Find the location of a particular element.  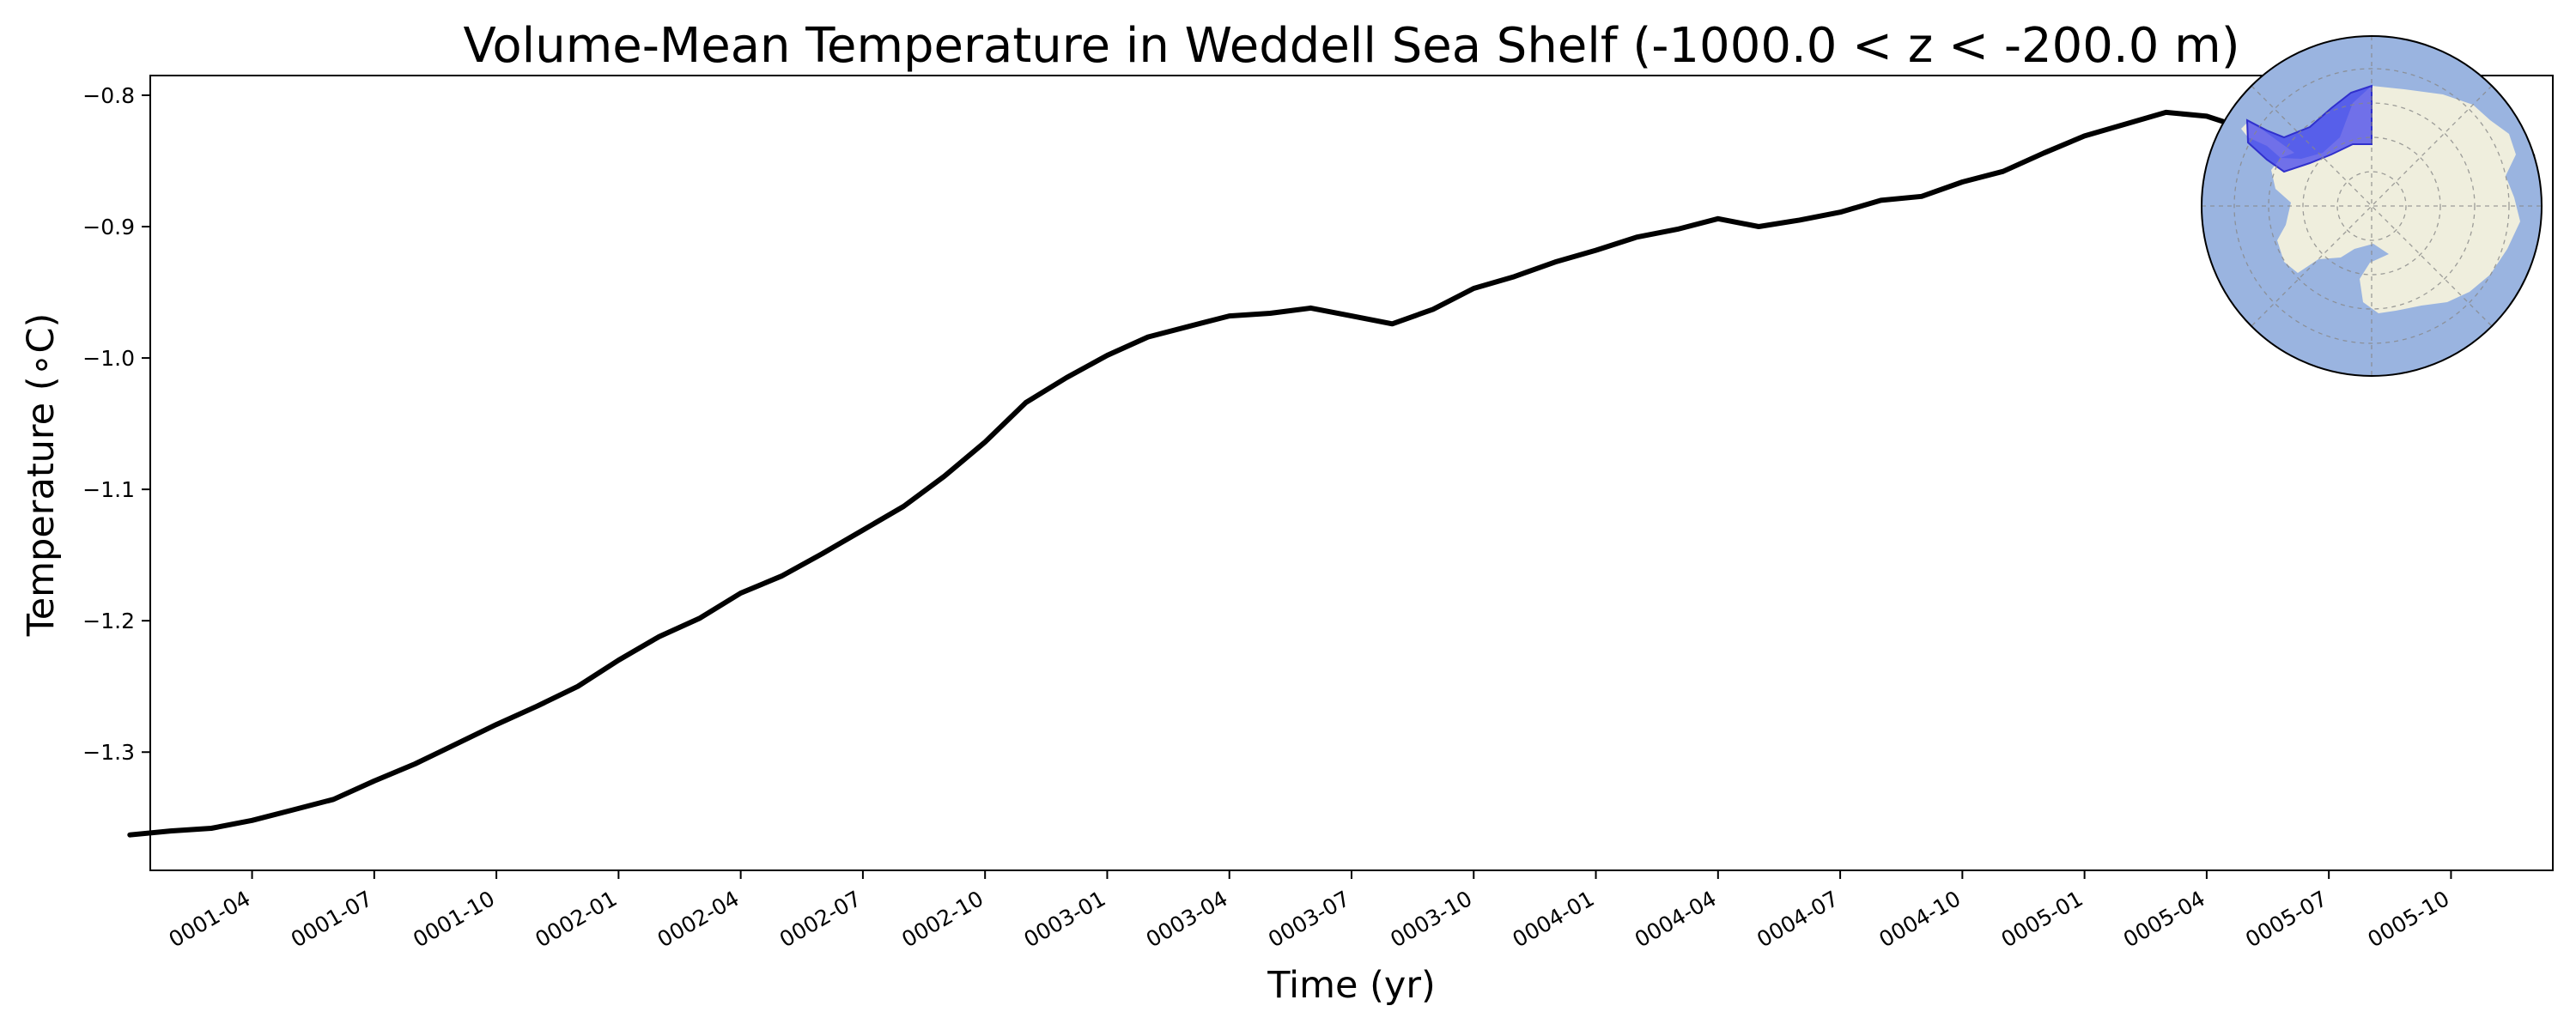

x-tick-label: 0001-10 is located at coordinates (454, 919).